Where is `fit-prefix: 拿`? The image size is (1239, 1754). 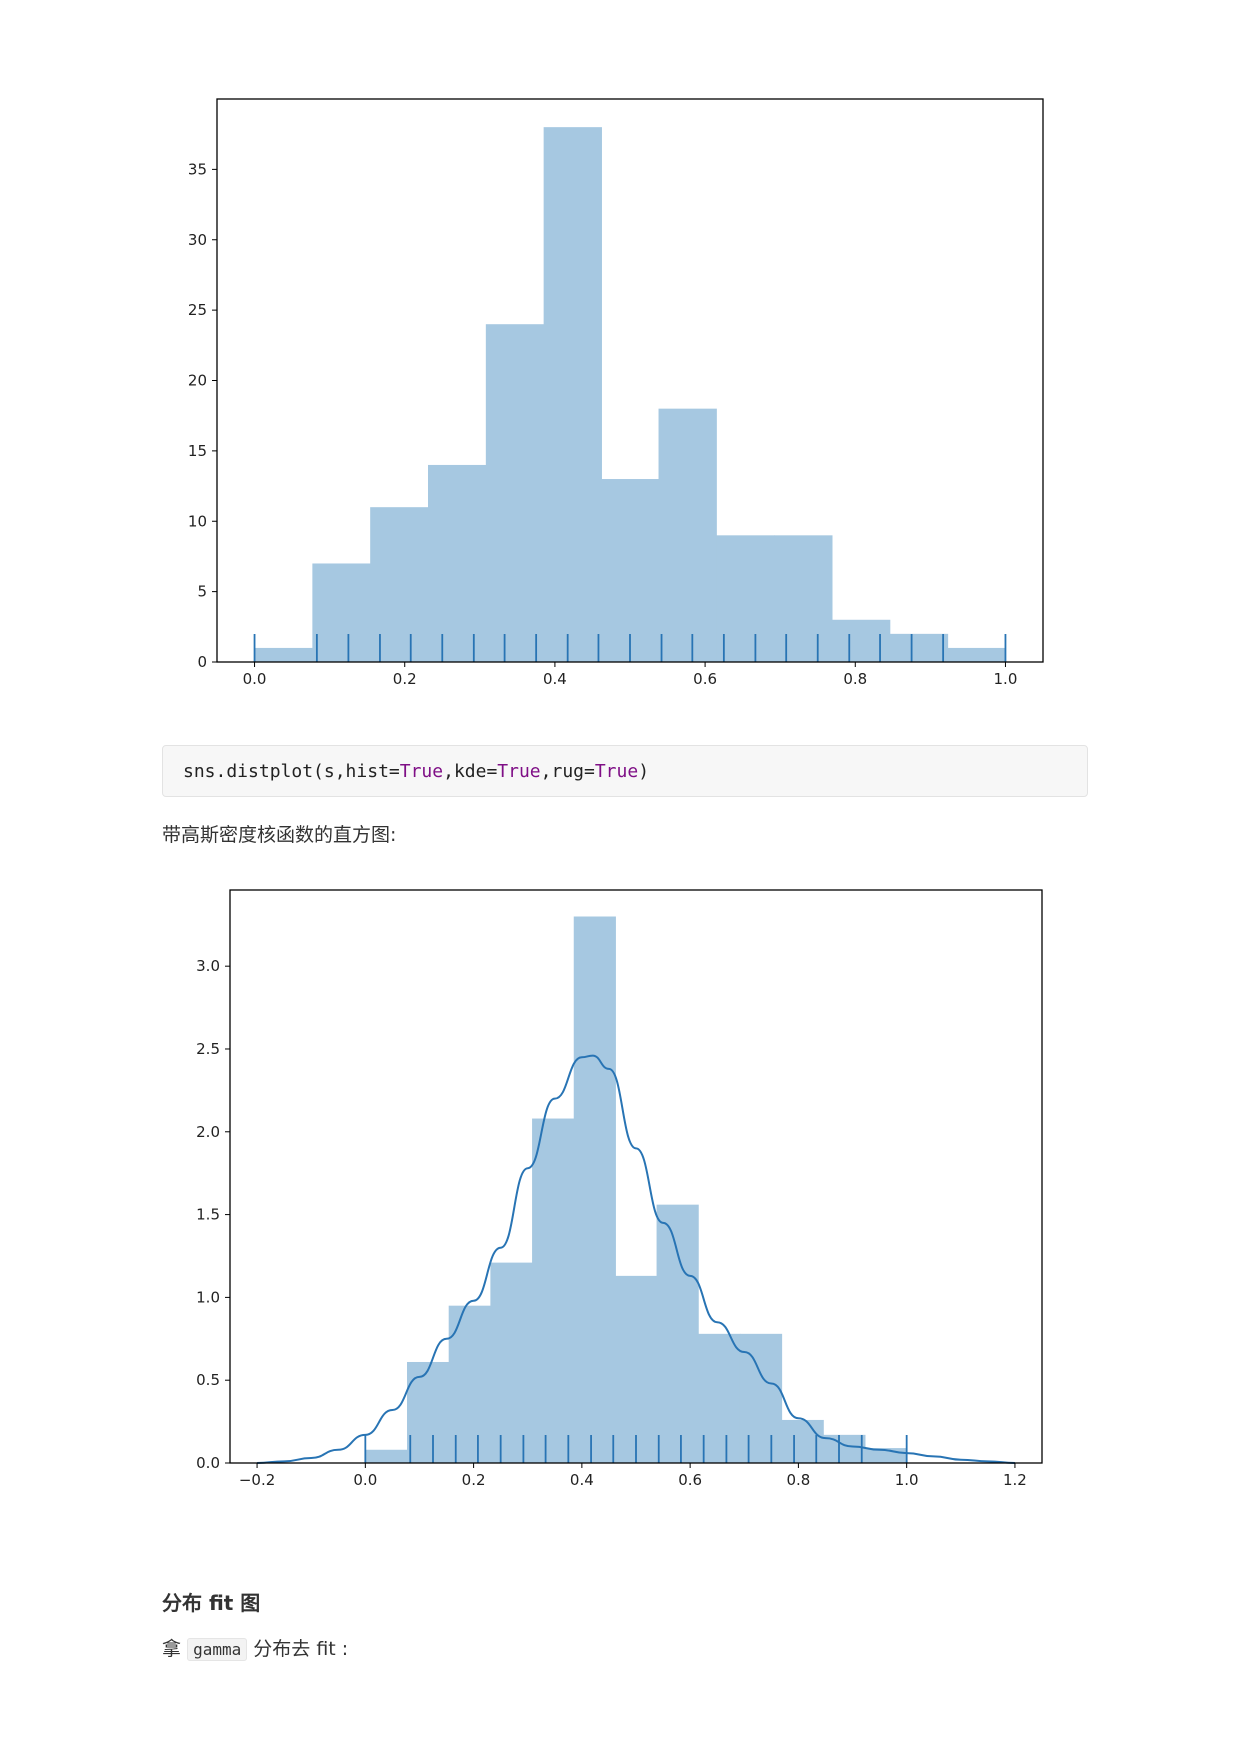
fit-prefix: 拿 is located at coordinates (172, 1649).